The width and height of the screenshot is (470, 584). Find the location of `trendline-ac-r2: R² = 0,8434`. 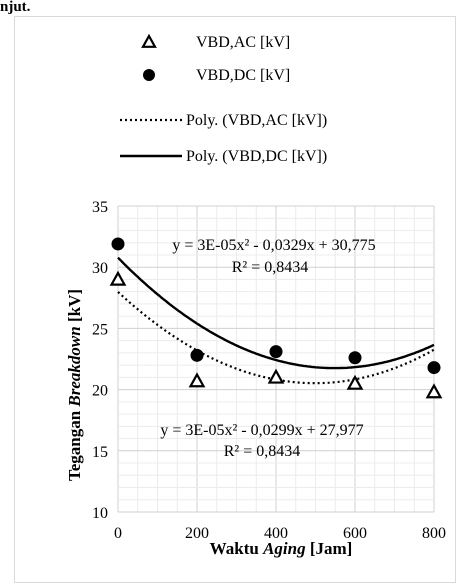

trendline-ac-r2: R² = 0,8434 is located at coordinates (262, 451).